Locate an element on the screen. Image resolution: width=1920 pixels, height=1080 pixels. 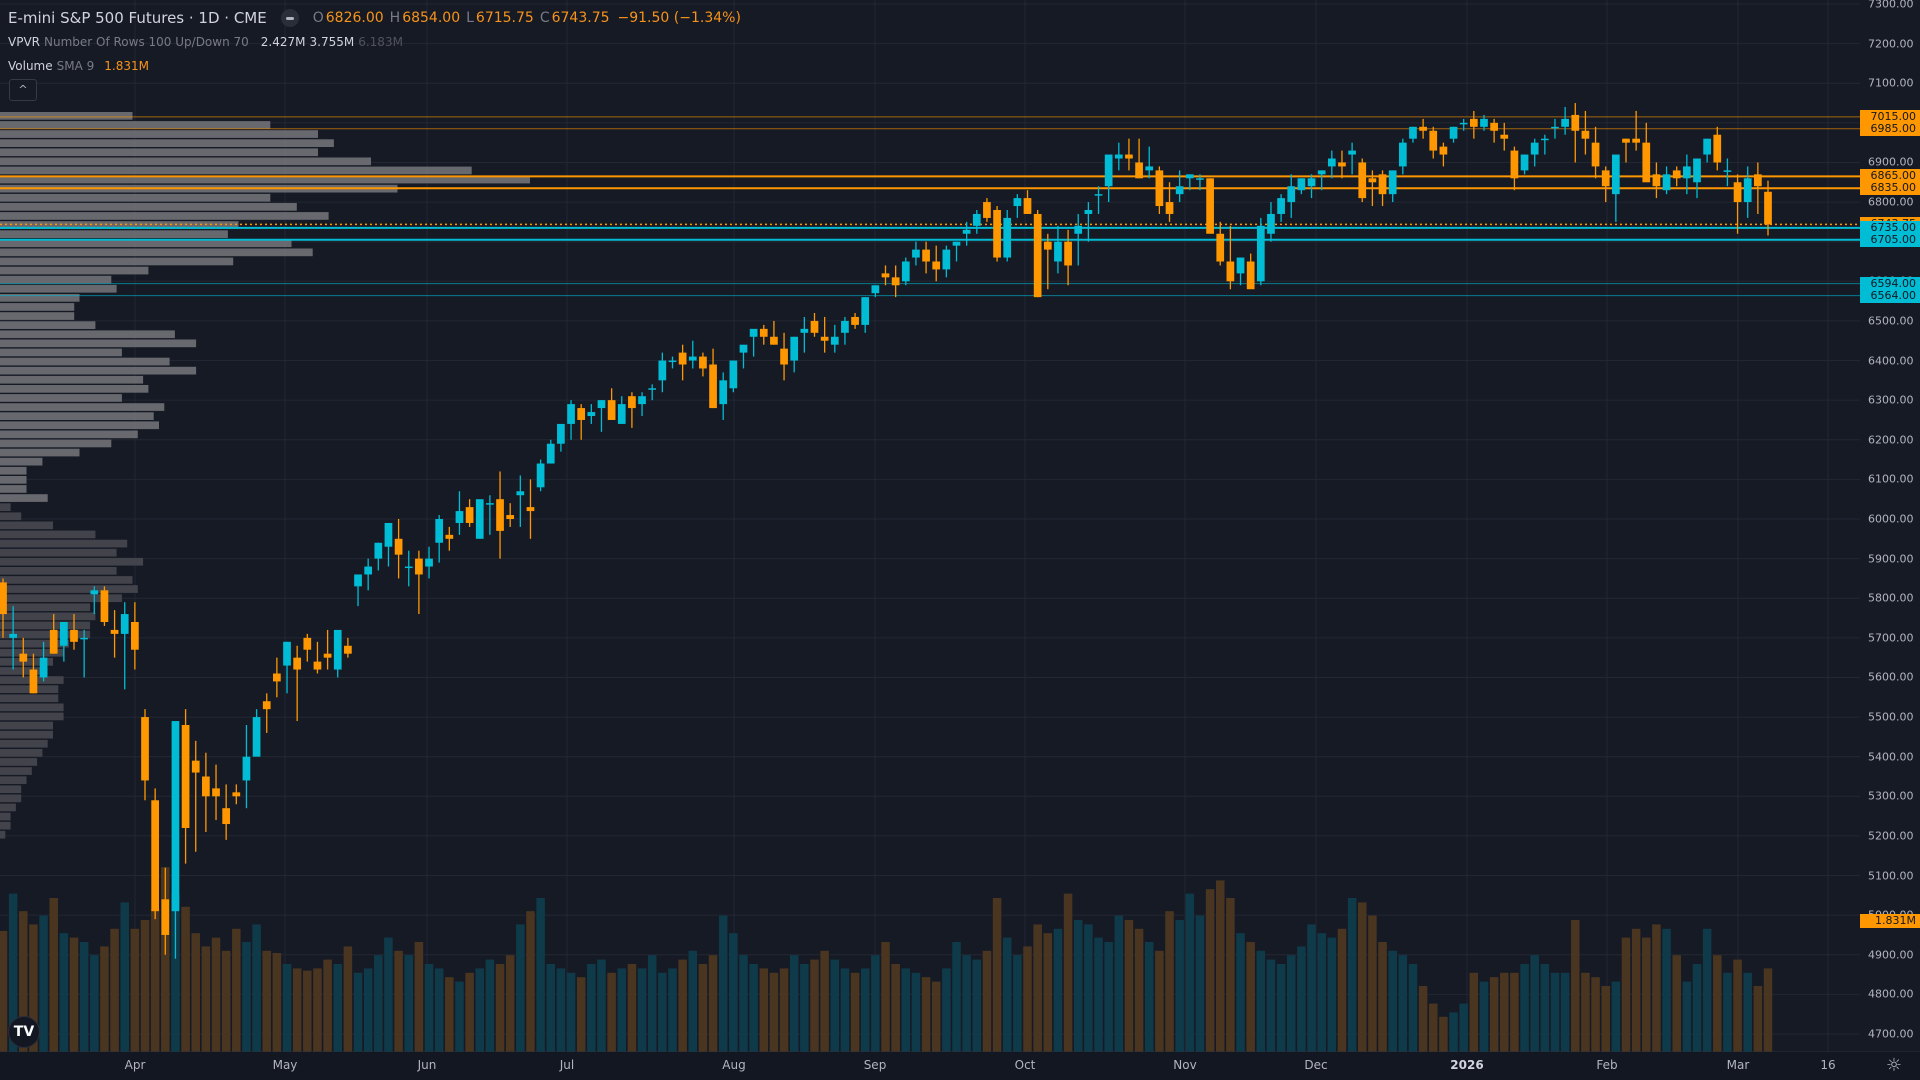
open-value: 6826.00 is located at coordinates (354, 18).